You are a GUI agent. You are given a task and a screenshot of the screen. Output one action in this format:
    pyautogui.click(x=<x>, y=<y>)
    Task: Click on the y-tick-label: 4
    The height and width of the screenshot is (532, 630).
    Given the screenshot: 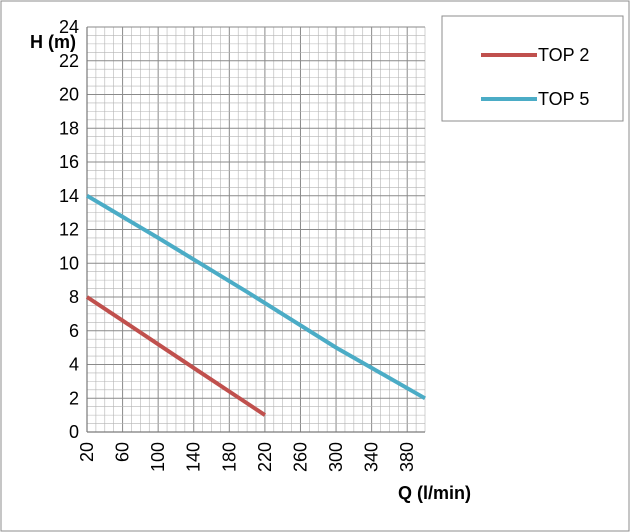 What is the action you would take?
    pyautogui.click(x=74, y=365)
    